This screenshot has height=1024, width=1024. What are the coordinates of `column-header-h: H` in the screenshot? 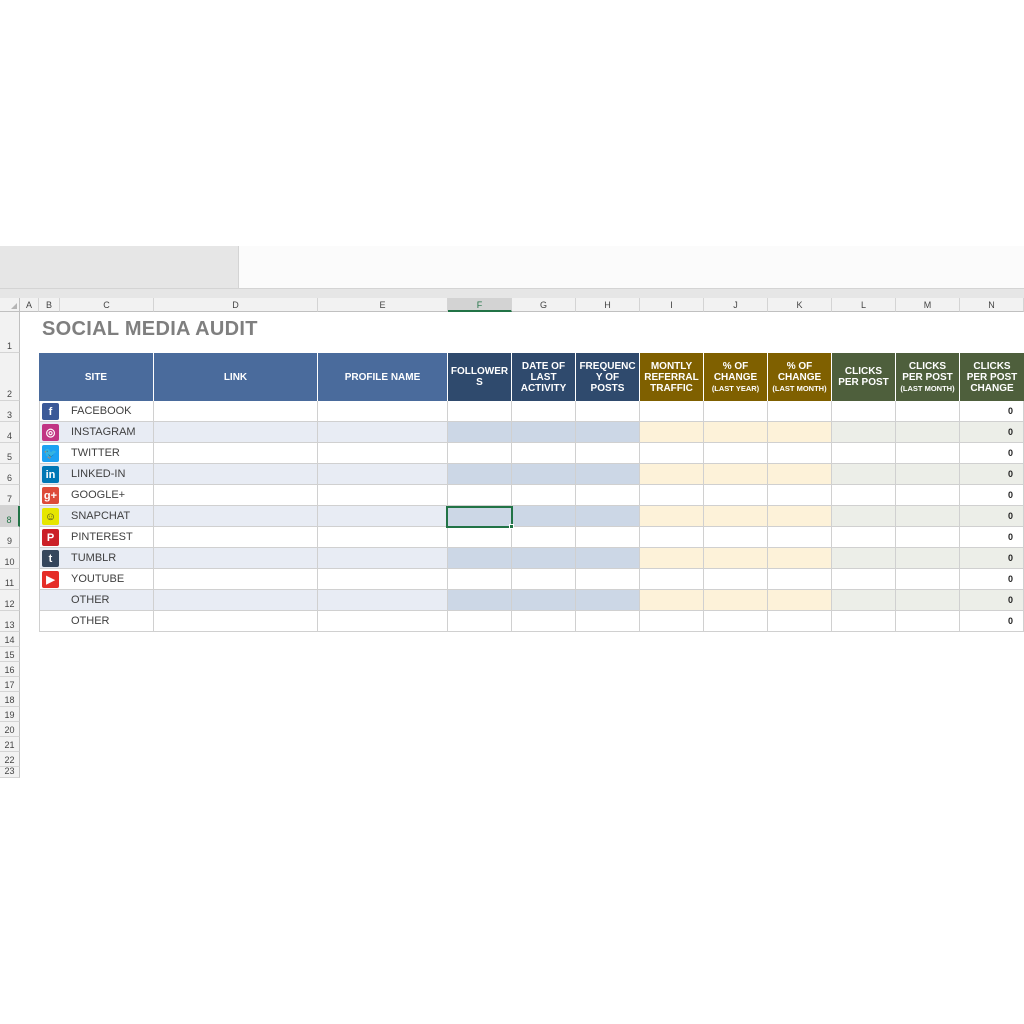 It's located at (608, 305).